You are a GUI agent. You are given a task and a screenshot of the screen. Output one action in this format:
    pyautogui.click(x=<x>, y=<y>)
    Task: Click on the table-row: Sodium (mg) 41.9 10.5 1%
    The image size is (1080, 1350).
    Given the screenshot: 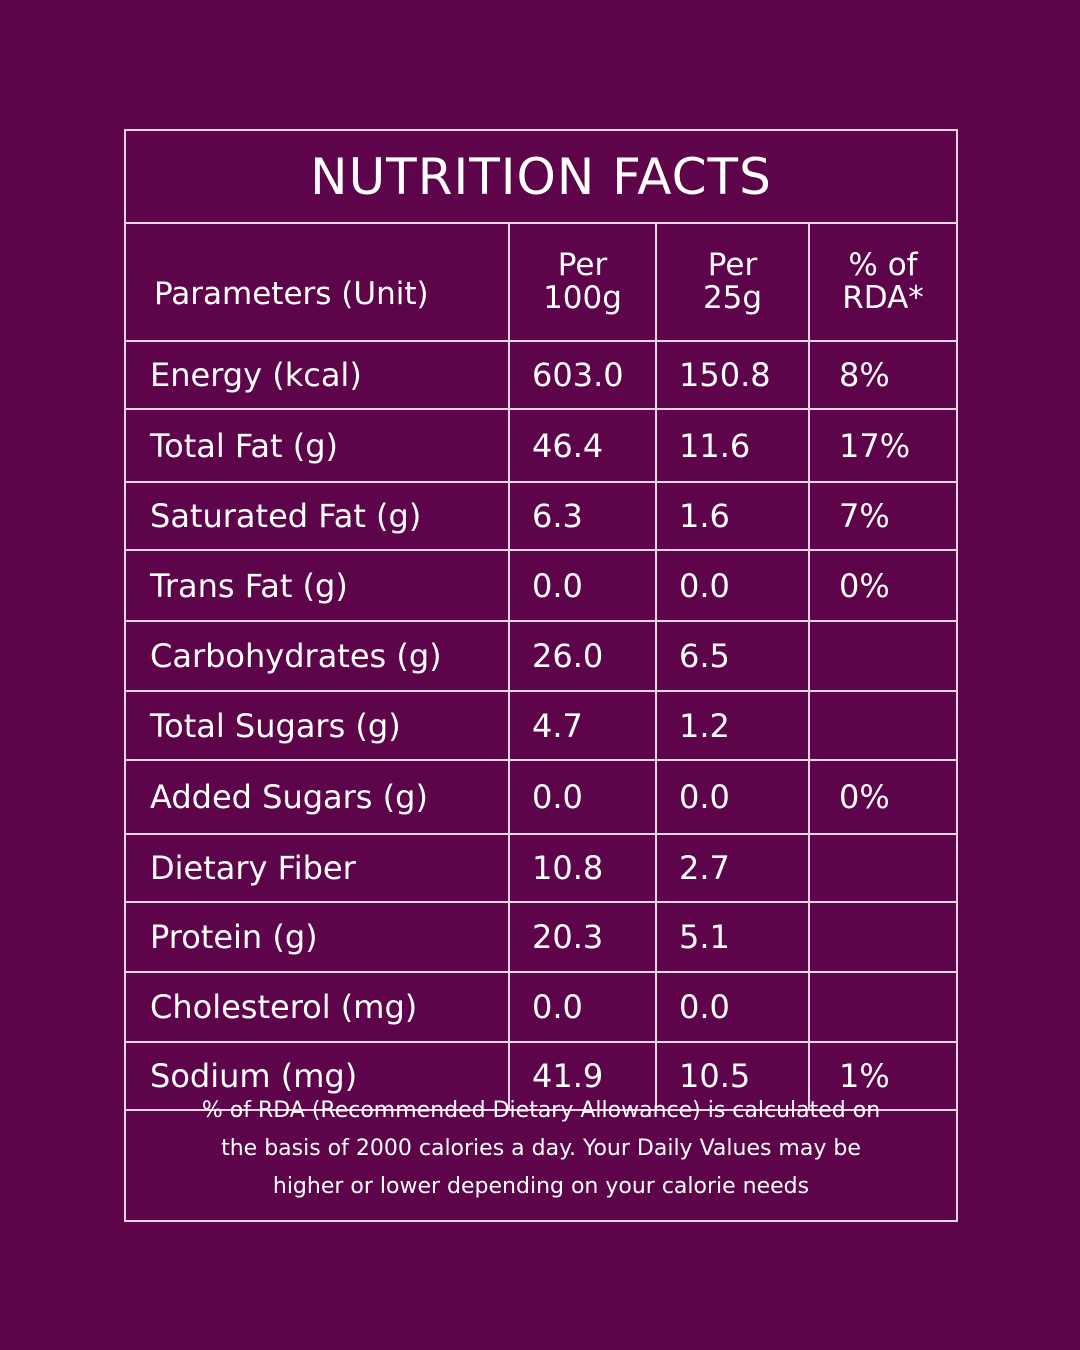 What is the action you would take?
    pyautogui.click(x=541, y=1076)
    